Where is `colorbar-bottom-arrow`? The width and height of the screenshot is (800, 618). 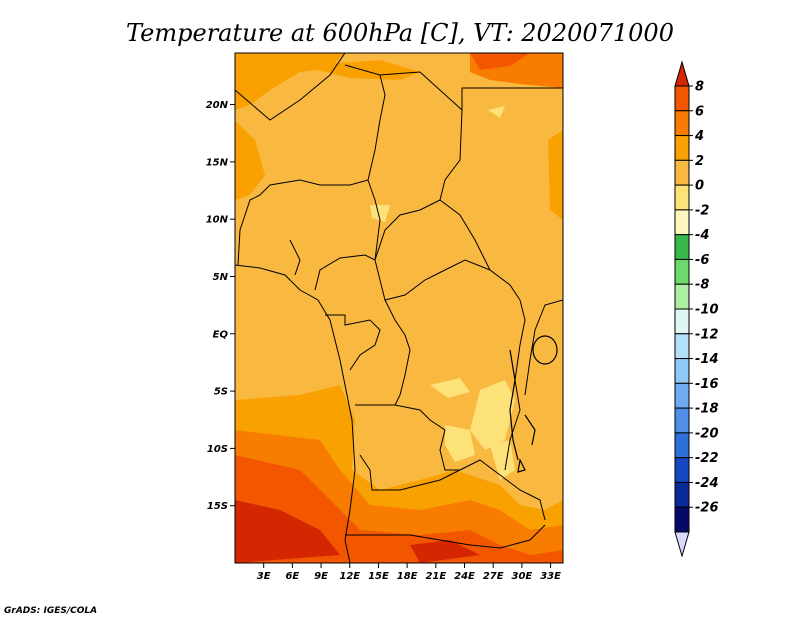
colorbar-bottom-arrow is located at coordinates (682, 544).